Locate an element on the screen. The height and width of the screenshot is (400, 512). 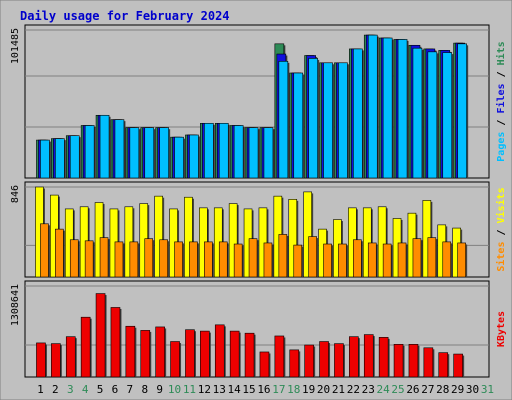
legend-visits: Visits is located at coordinates (501, 205).